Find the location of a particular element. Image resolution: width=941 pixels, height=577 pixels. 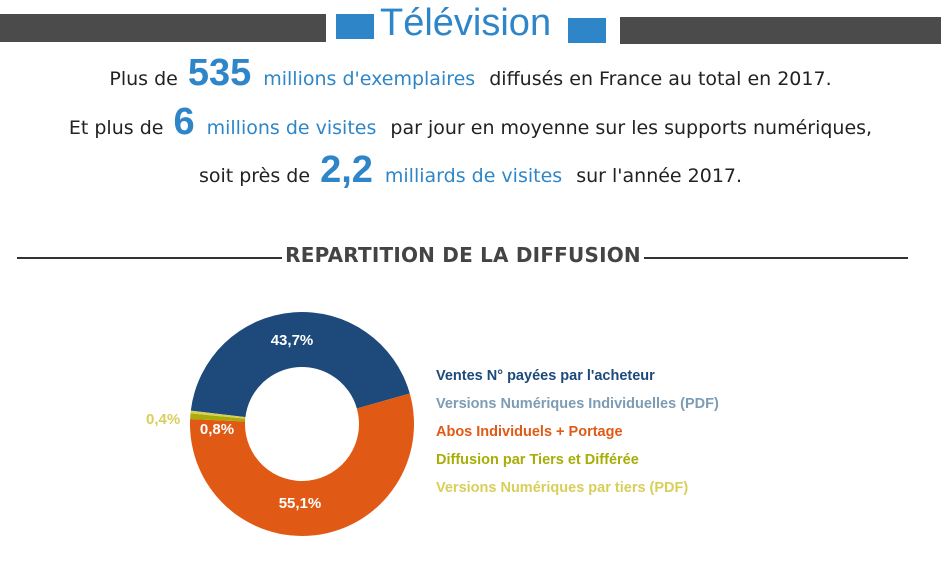

stat-number: 6 is located at coordinates (184, 122).